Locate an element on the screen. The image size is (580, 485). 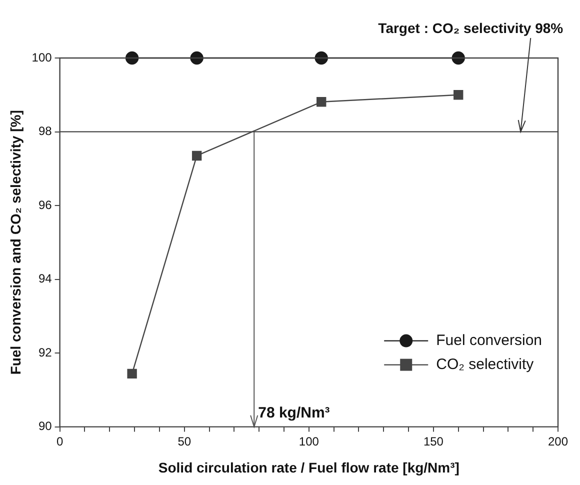
annotation: Target : CO₂ selectivity 98% is located at coordinates (471, 28).